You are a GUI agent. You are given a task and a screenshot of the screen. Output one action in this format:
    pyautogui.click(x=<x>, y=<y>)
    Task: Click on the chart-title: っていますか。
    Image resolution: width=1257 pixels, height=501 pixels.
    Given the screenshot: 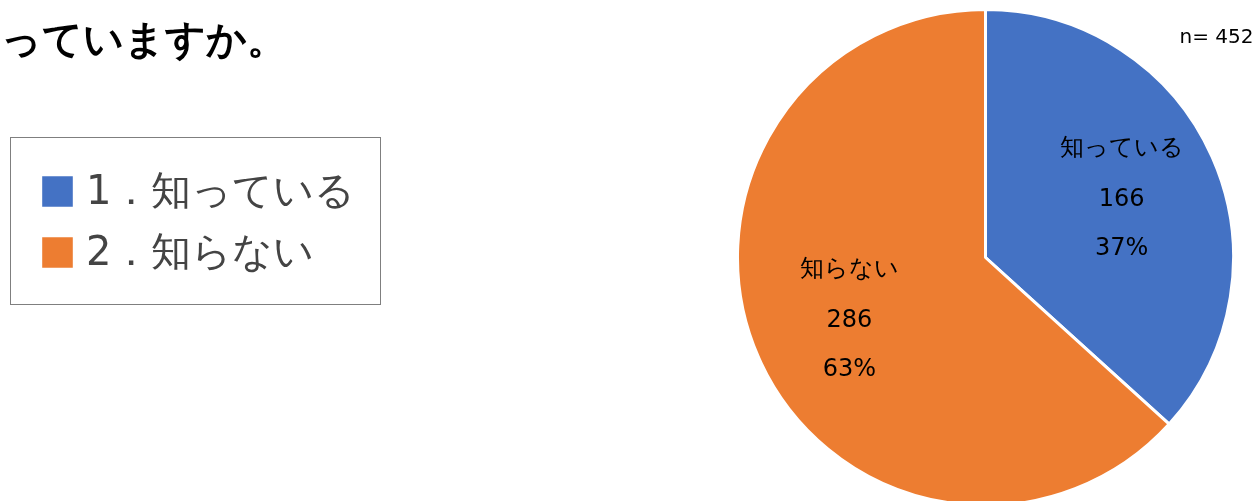 What is the action you would take?
    pyautogui.click(x=143, y=38)
    